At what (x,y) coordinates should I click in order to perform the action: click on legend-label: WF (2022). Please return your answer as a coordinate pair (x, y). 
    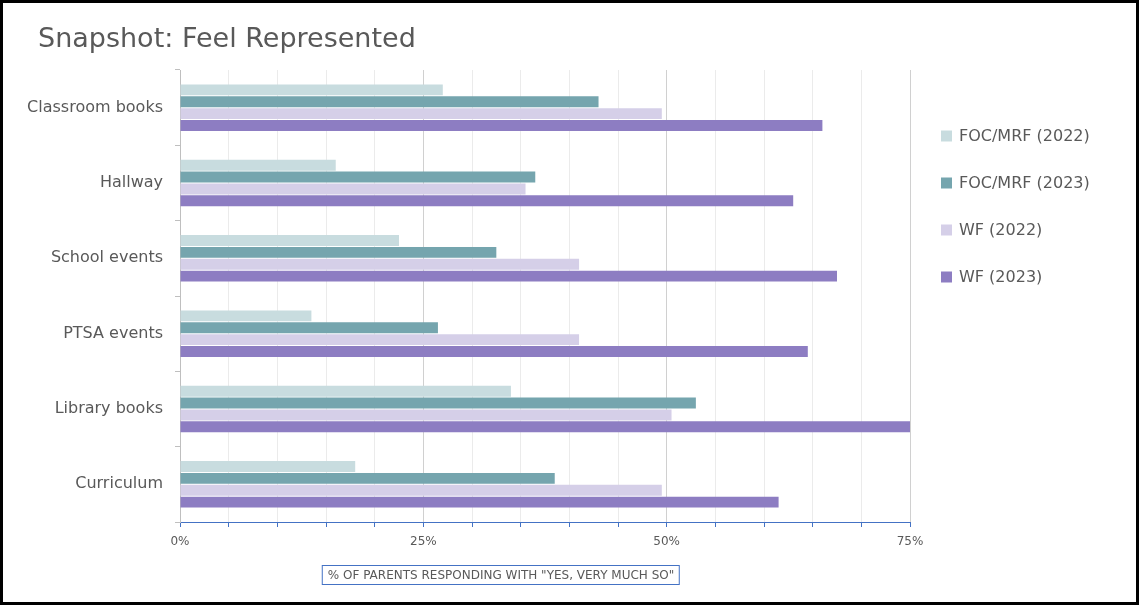
    Looking at the image, I should click on (1001, 230).